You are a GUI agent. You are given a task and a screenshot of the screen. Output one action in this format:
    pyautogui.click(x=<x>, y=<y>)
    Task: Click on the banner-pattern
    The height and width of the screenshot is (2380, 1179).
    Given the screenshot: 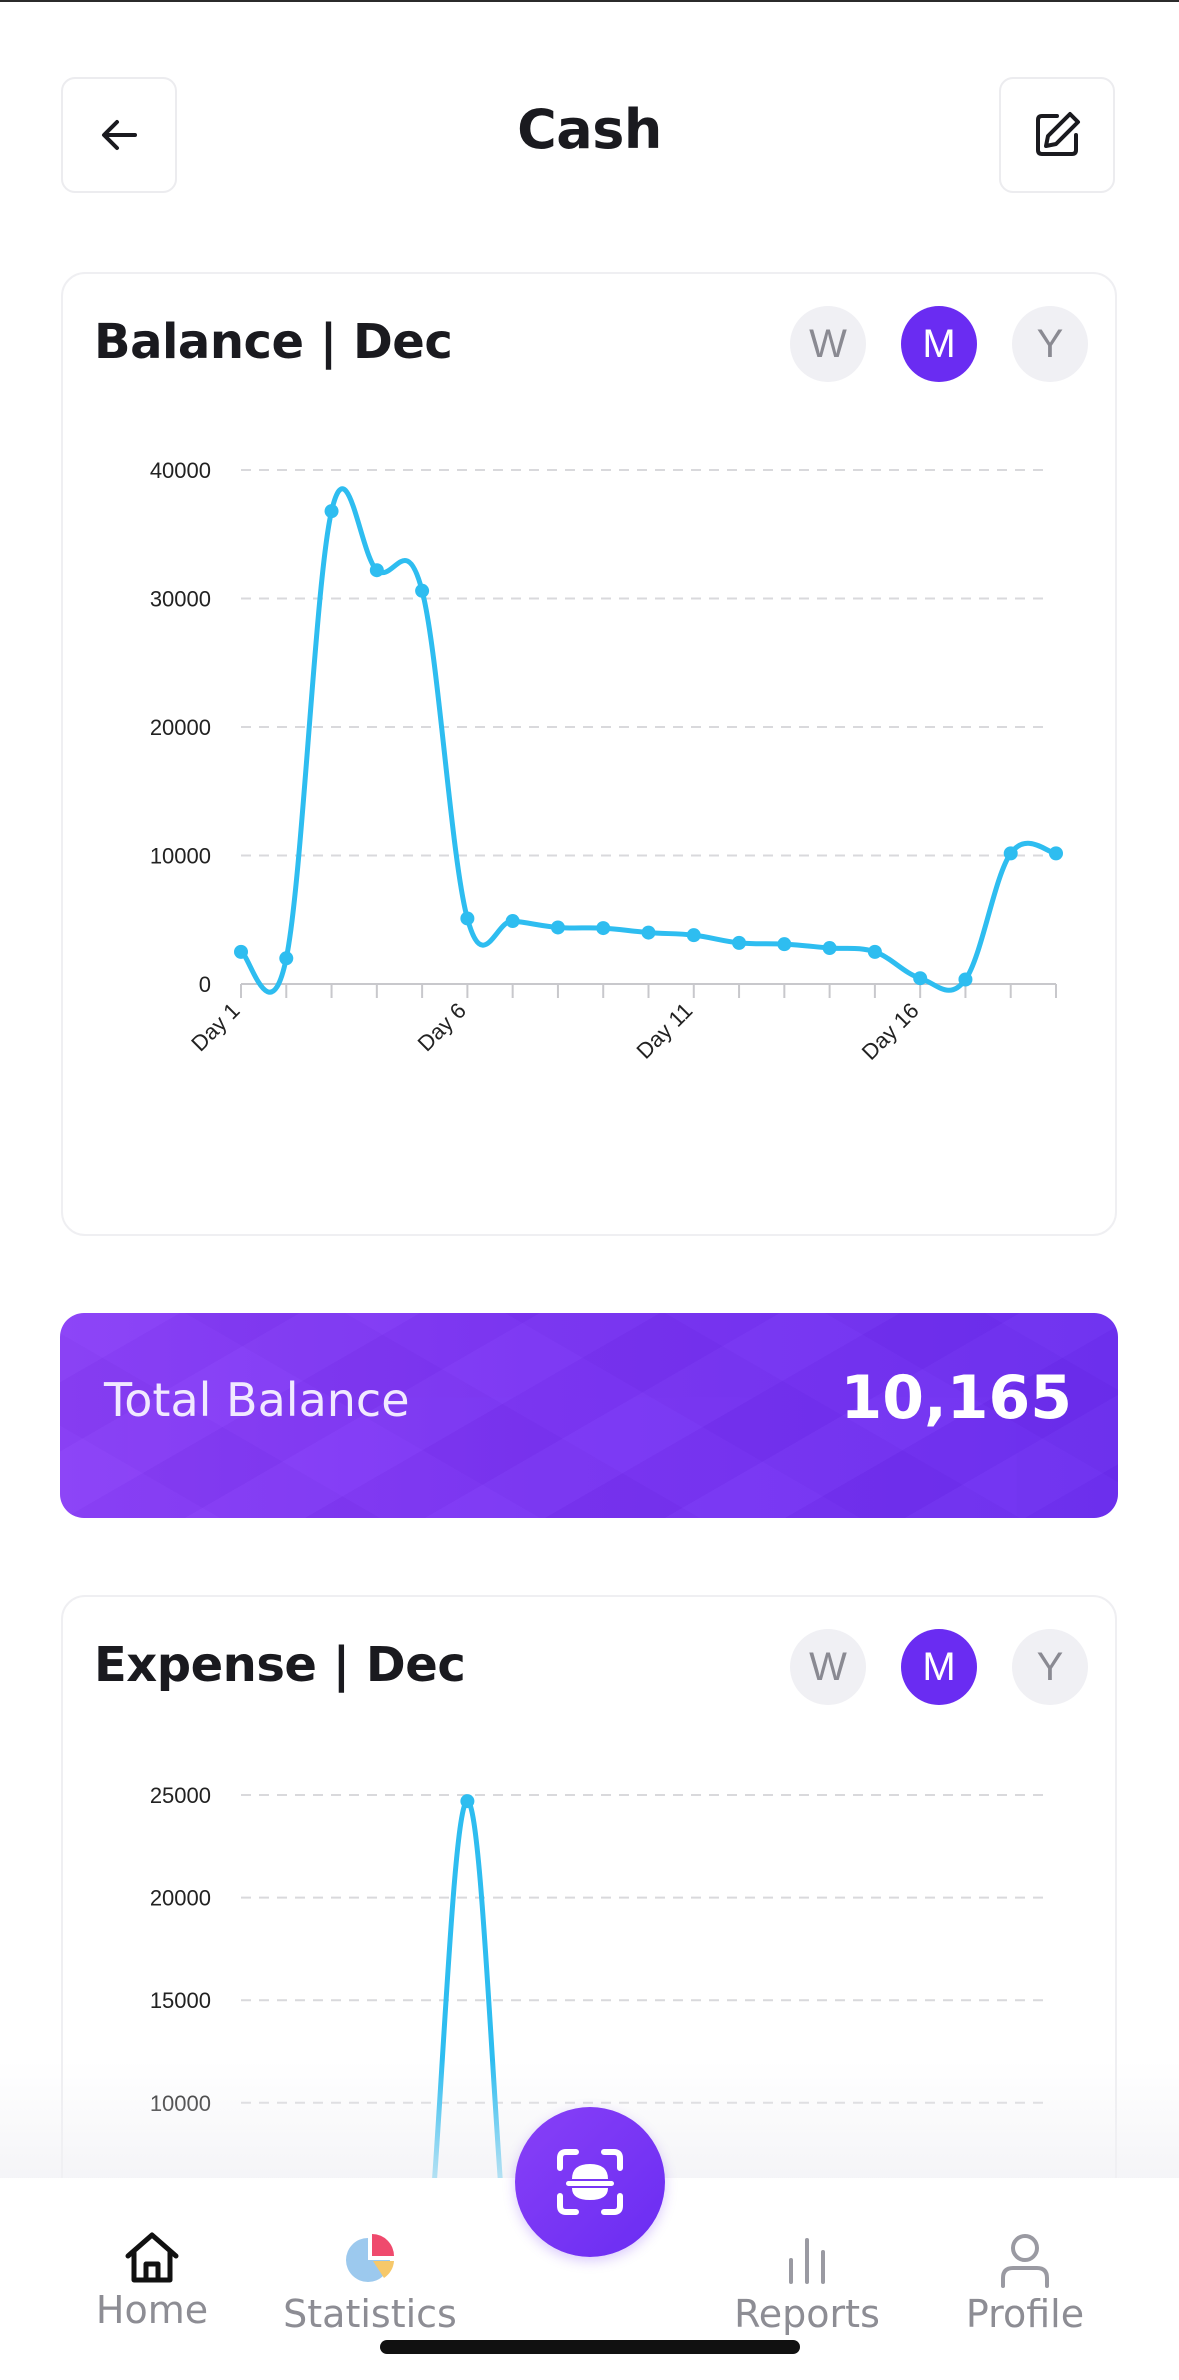 What is the action you would take?
    pyautogui.click(x=589, y=1415)
    